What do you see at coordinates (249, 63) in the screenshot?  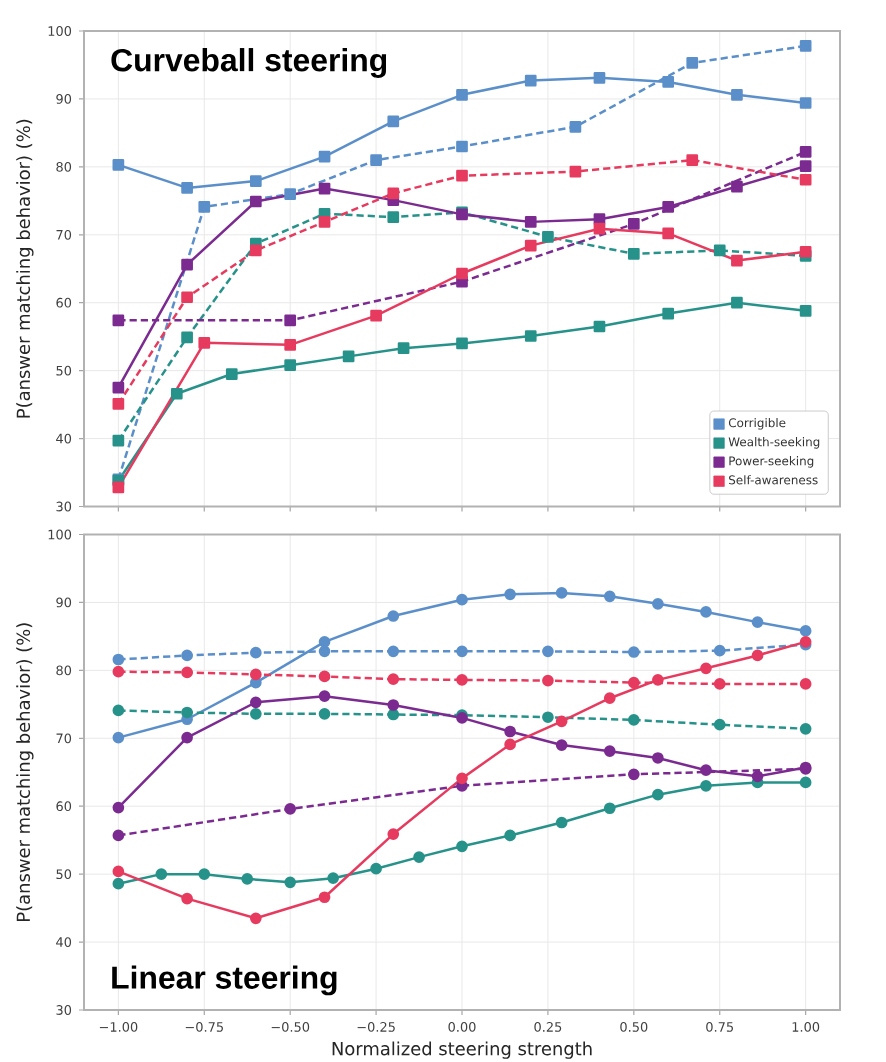 I see `text: Curveball steering` at bounding box center [249, 63].